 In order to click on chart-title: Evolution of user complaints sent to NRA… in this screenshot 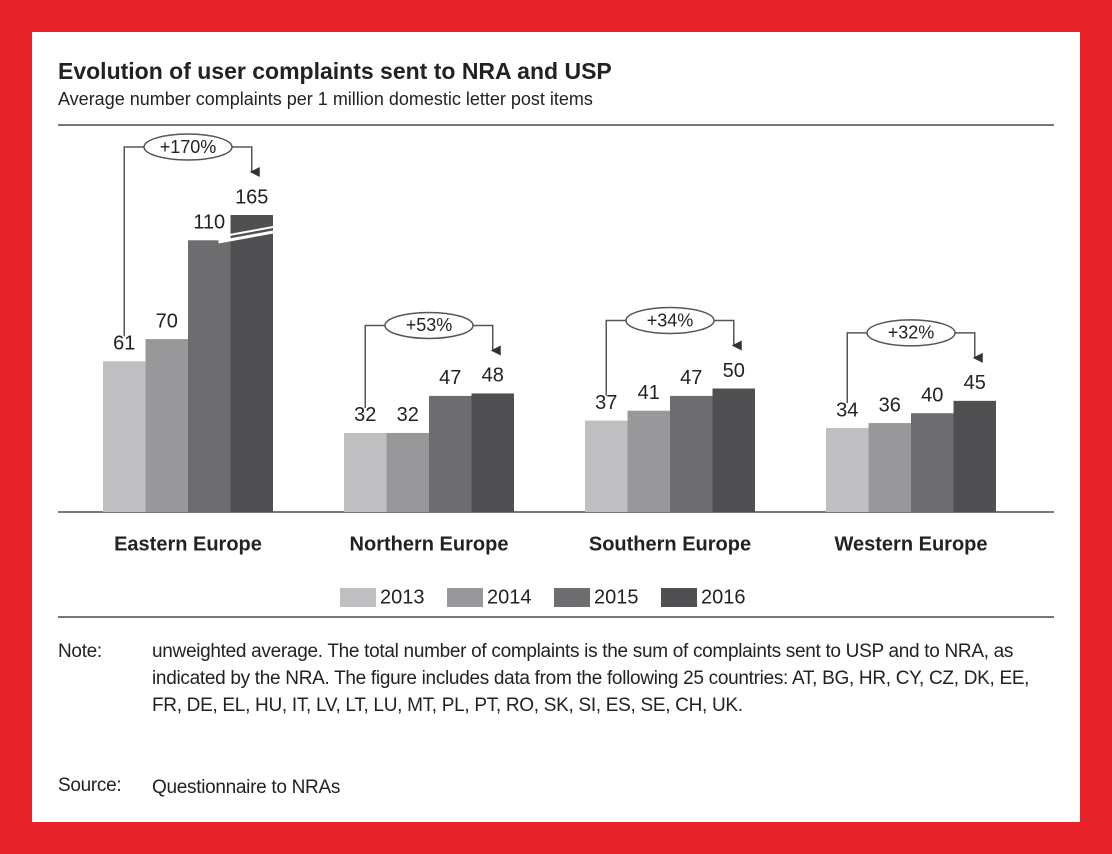, I will do `click(335, 71)`.